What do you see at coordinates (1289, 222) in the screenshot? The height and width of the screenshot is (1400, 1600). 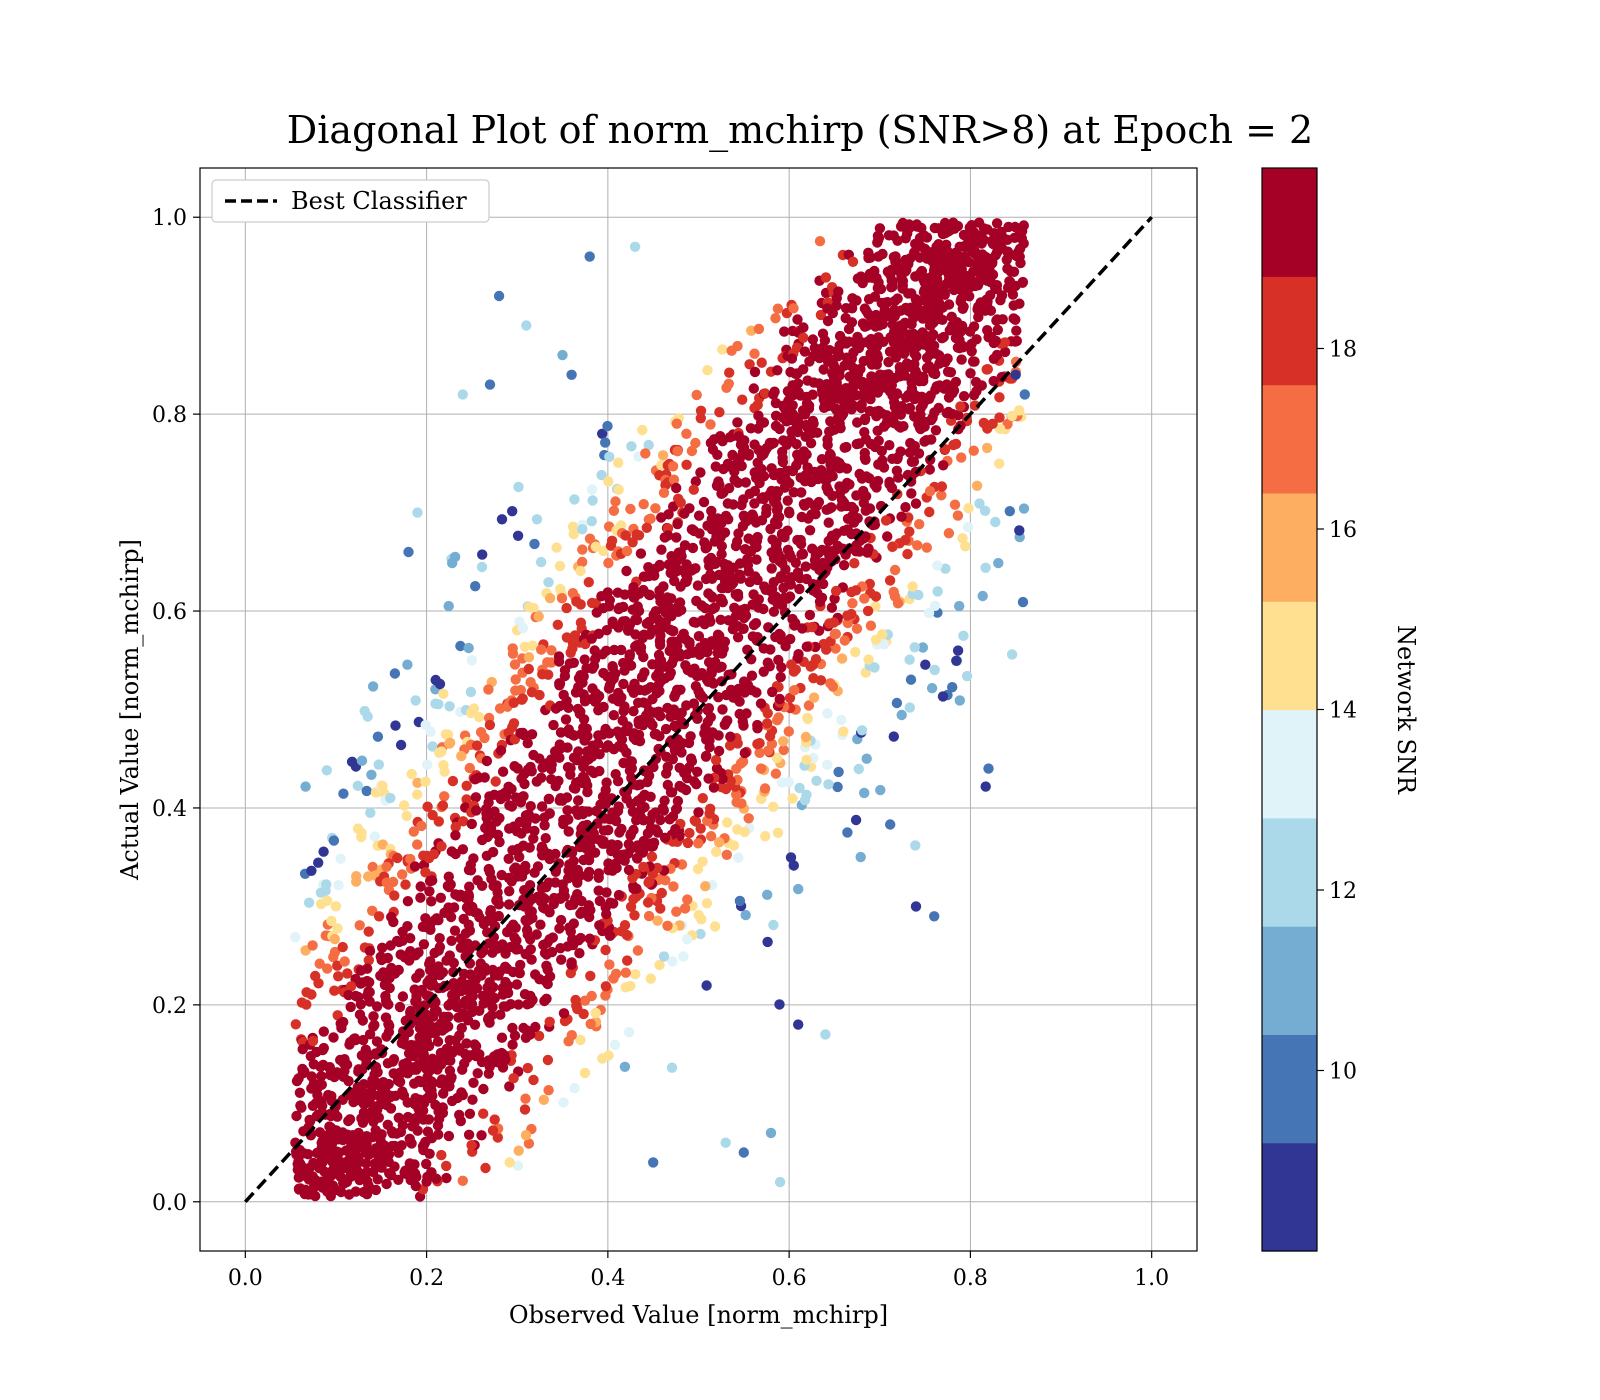 I see `colorbar-segment` at bounding box center [1289, 222].